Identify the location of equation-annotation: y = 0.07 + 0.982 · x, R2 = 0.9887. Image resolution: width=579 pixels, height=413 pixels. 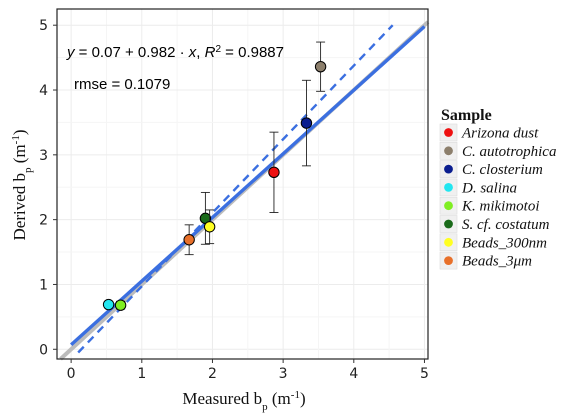
(175, 53).